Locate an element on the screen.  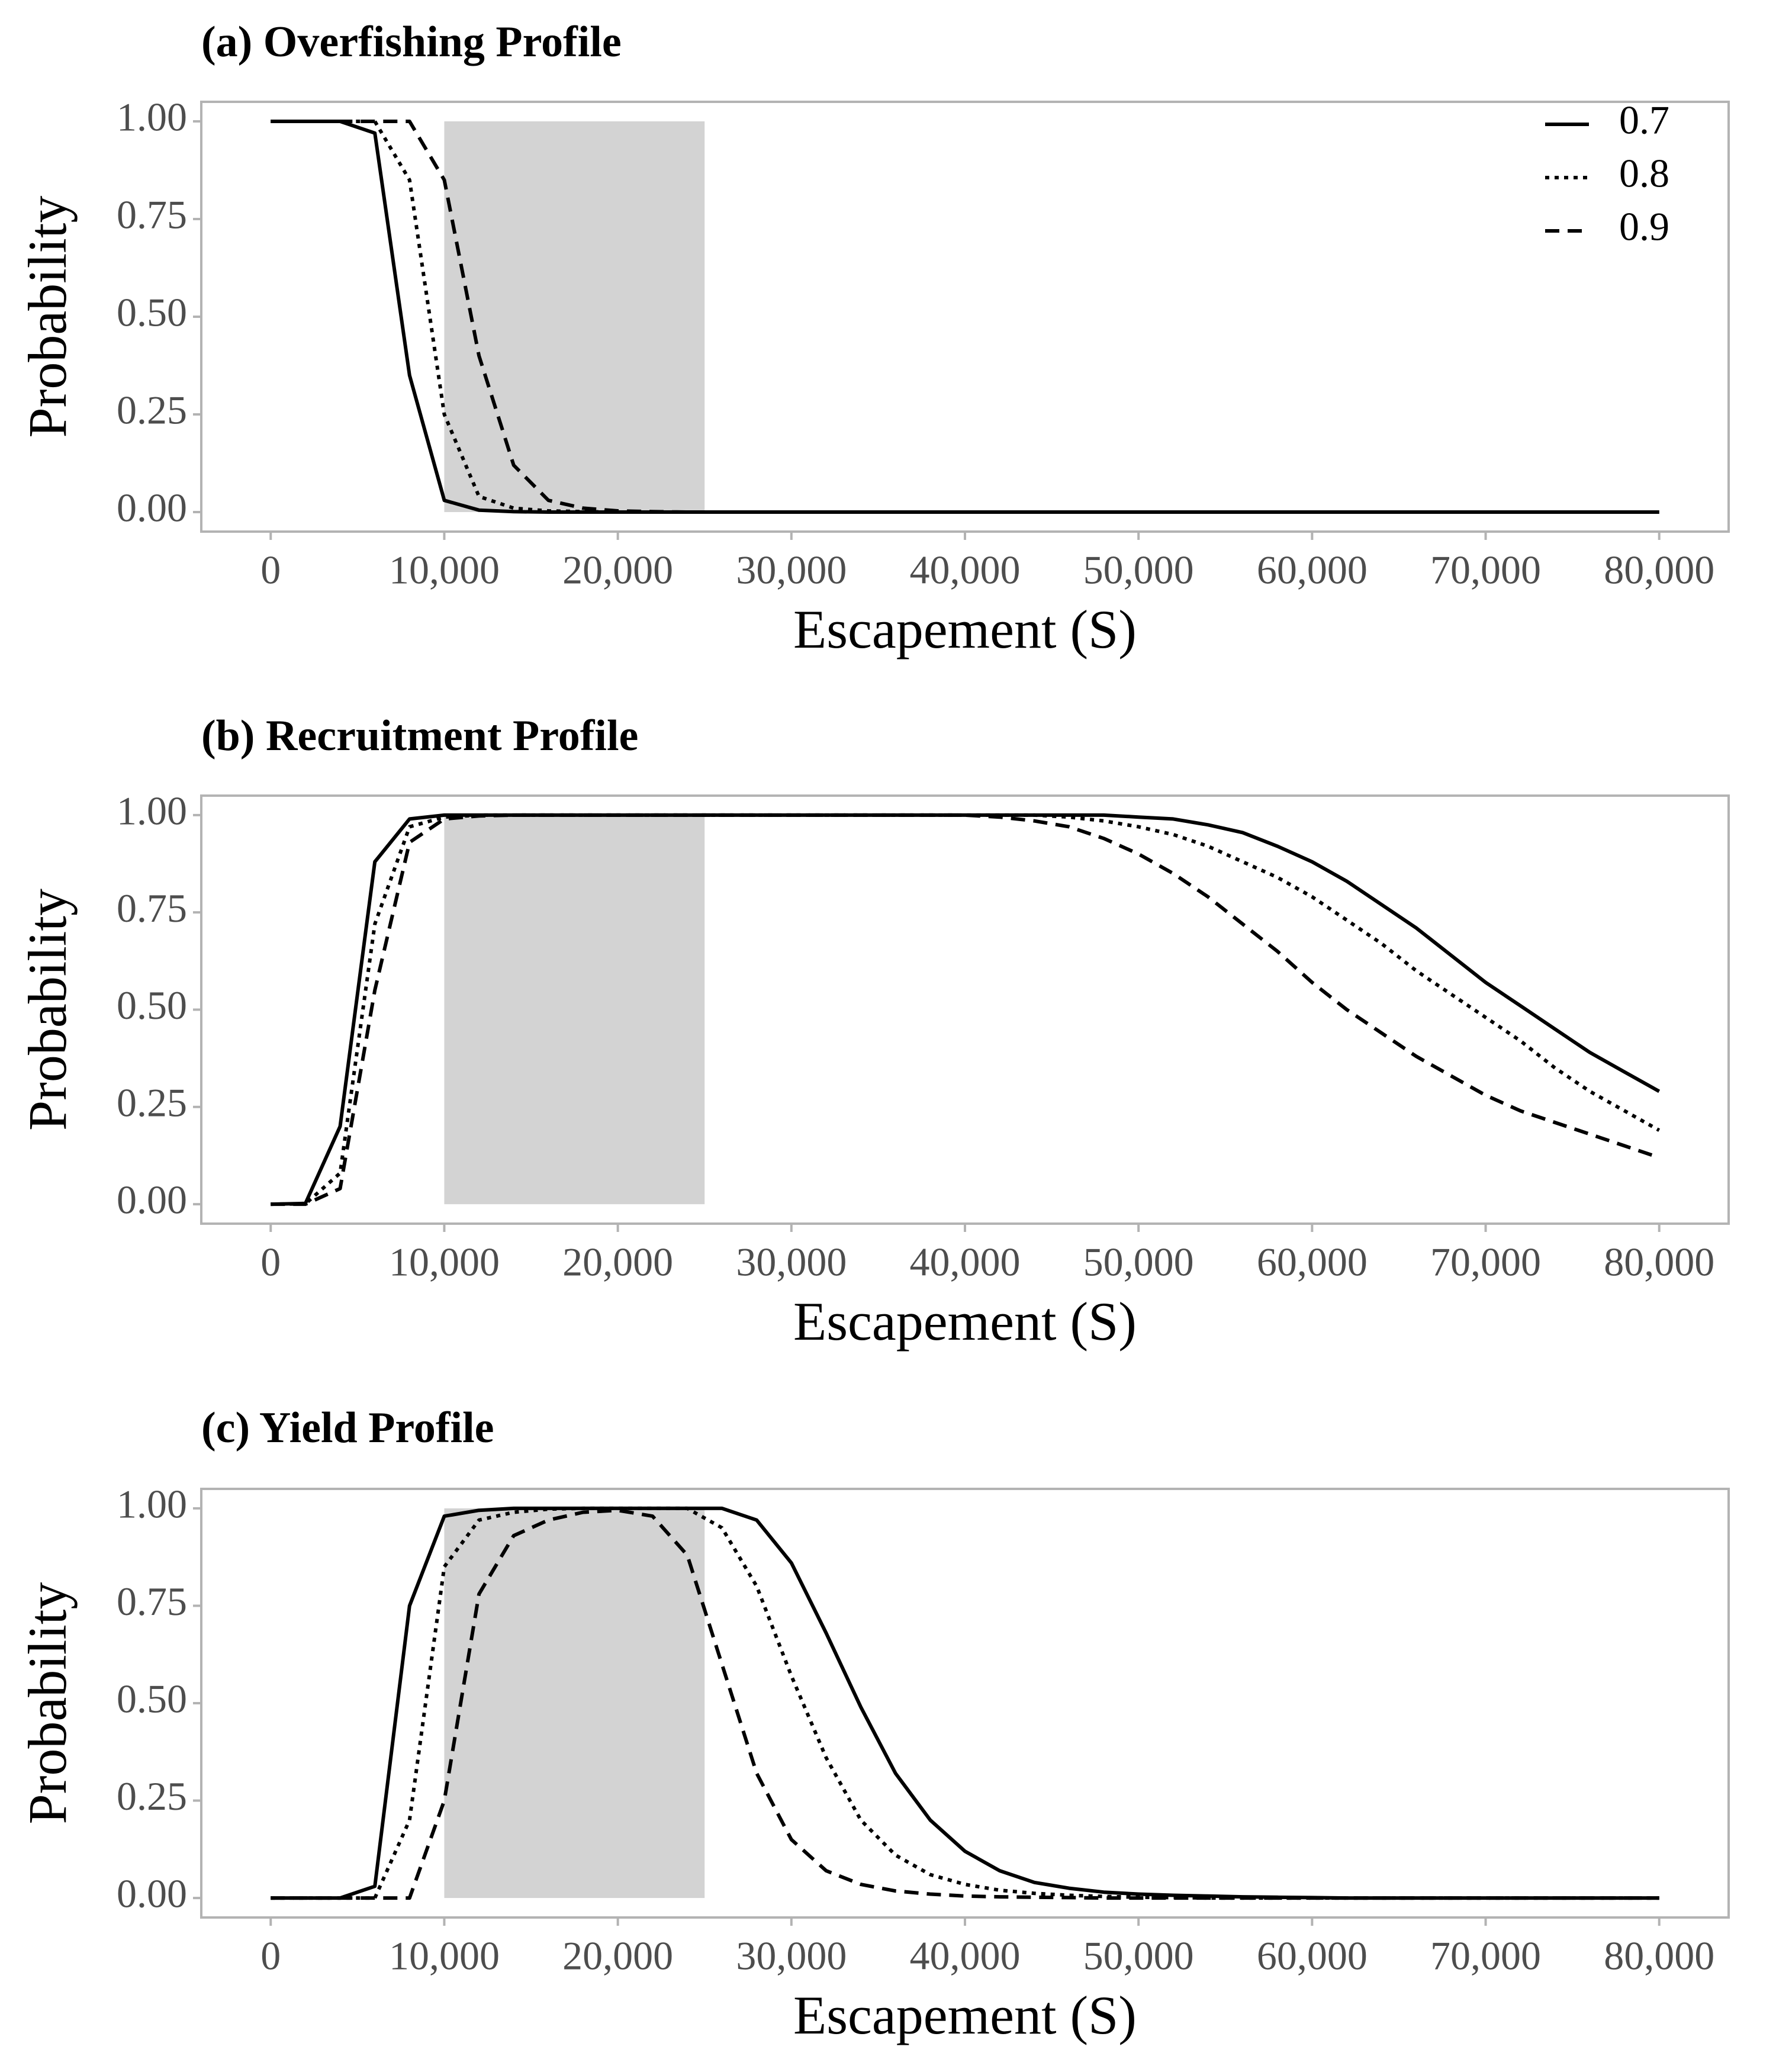
panel-title: (b) Recruitment Profile is located at coordinates (419, 736).